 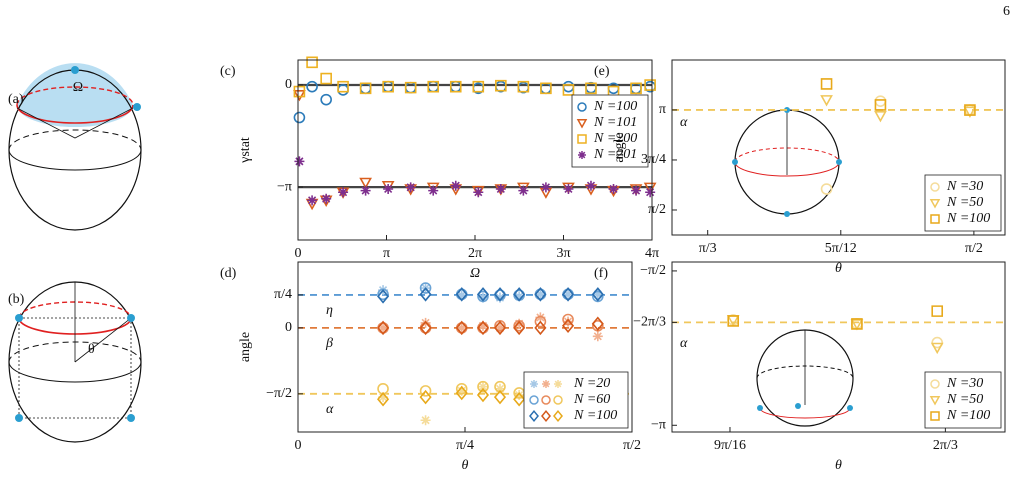 I want to click on sphere-b, so click(x=75, y=362).